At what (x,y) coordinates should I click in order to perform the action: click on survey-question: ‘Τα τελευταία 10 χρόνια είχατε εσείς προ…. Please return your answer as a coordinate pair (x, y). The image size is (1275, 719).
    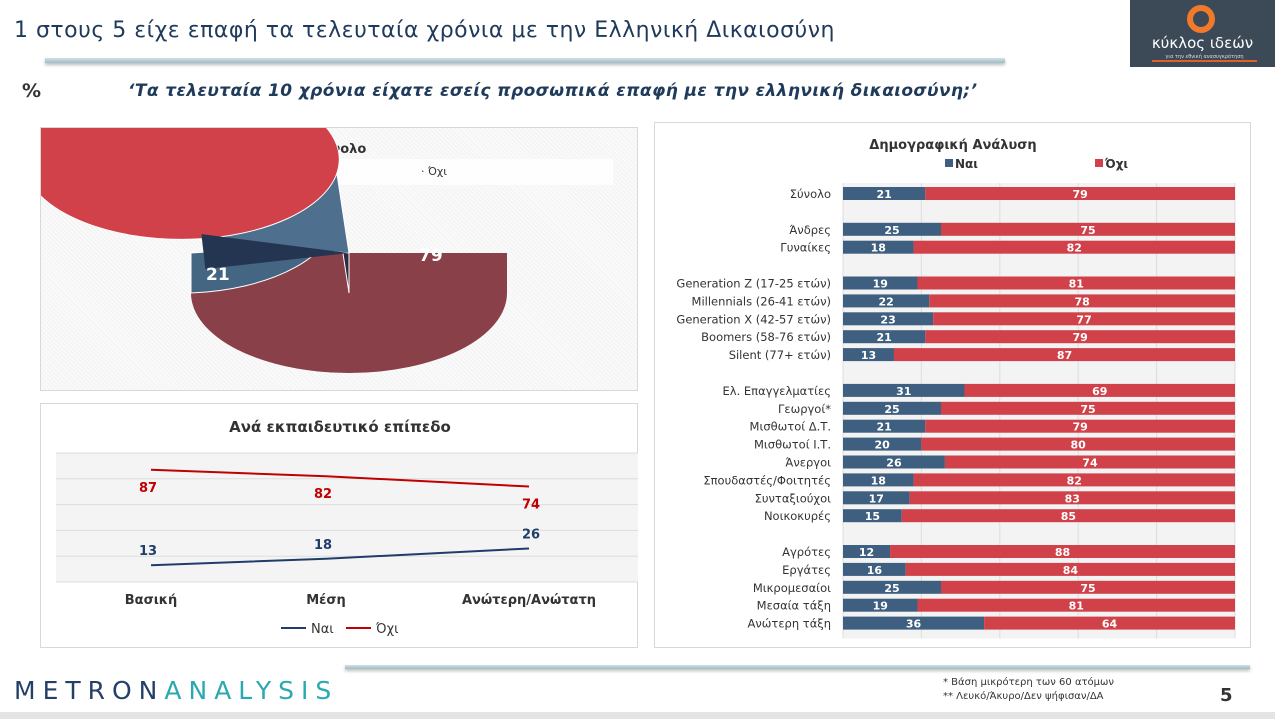
    Looking at the image, I should click on (553, 91).